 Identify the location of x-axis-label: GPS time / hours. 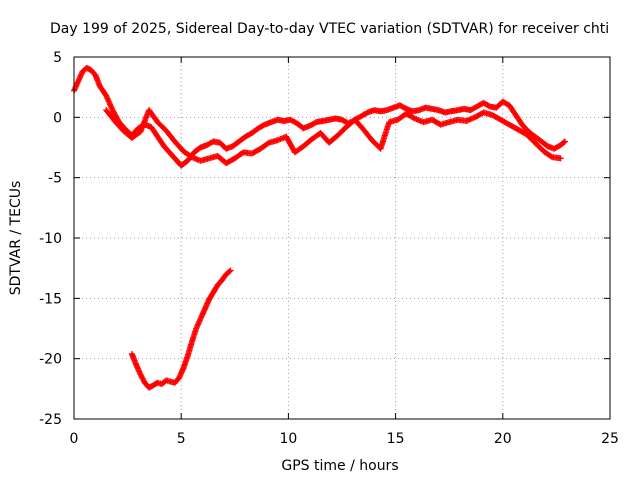
(339, 466).